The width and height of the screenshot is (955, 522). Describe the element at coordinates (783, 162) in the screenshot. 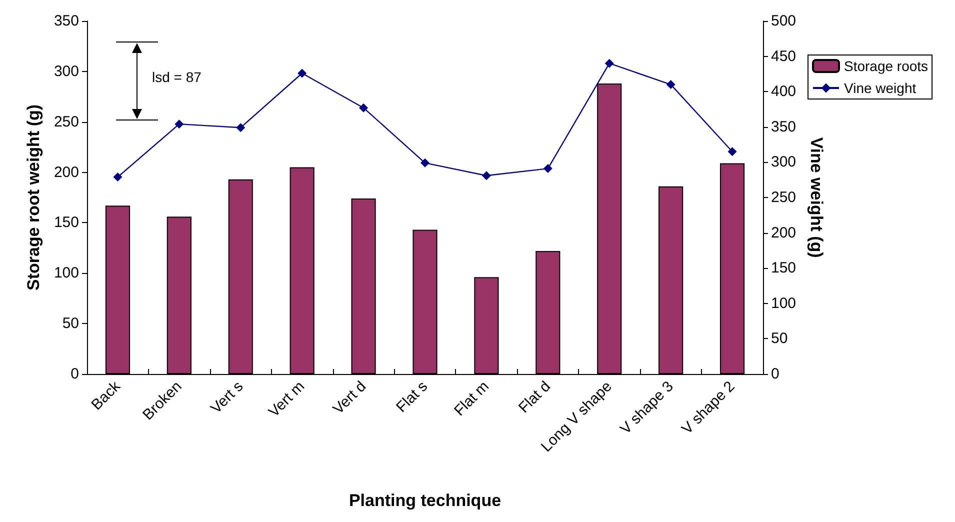

I see `y2-tick-label: 300` at that location.